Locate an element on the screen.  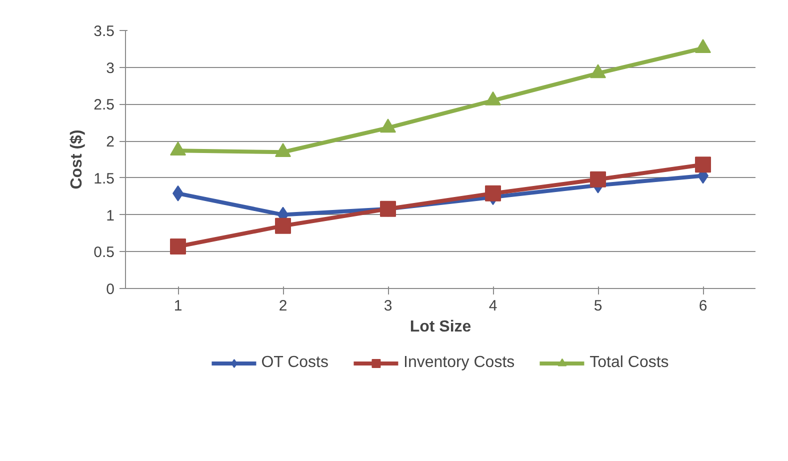
y-tick-label: 0 is located at coordinates (110, 289).